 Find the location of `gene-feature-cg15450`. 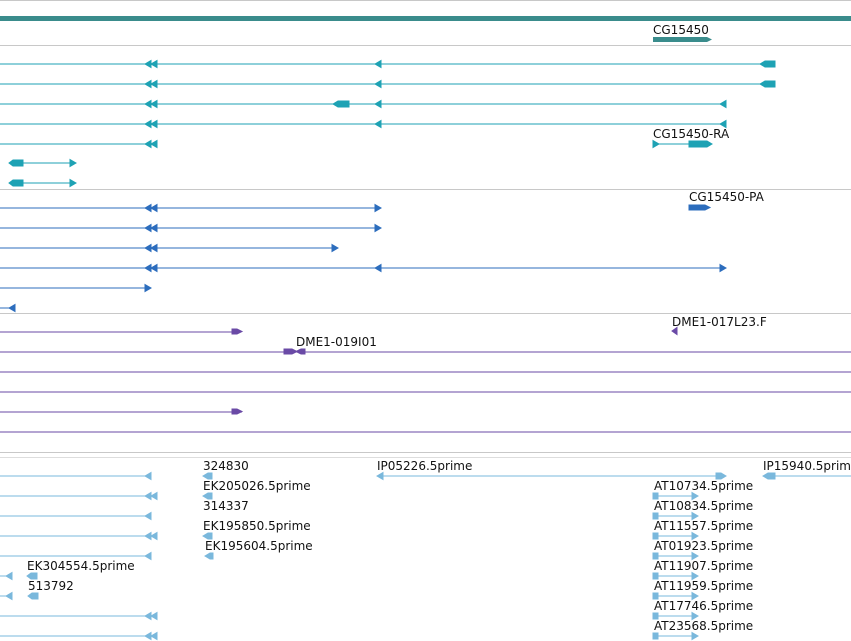

gene-feature-cg15450 is located at coordinates (682, 39).